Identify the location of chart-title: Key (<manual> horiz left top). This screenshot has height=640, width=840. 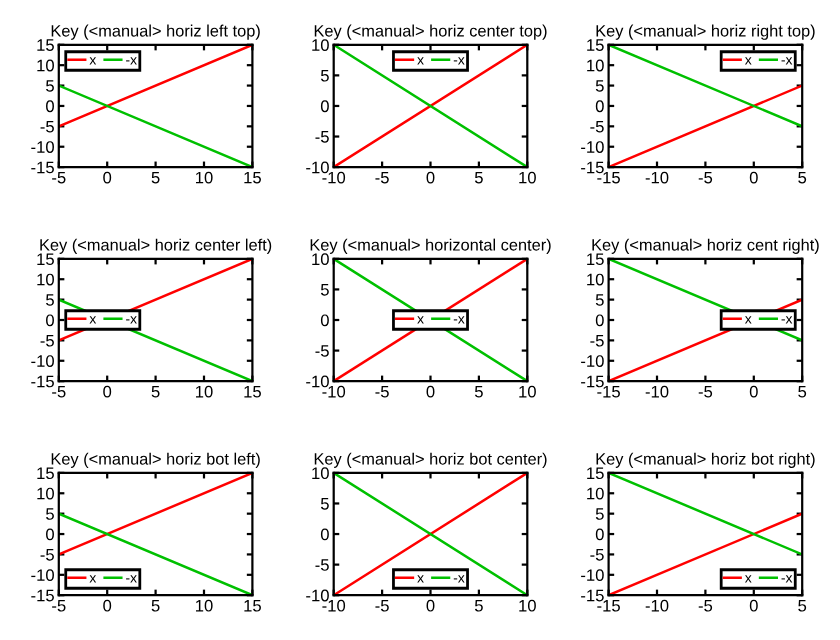
(155, 32).